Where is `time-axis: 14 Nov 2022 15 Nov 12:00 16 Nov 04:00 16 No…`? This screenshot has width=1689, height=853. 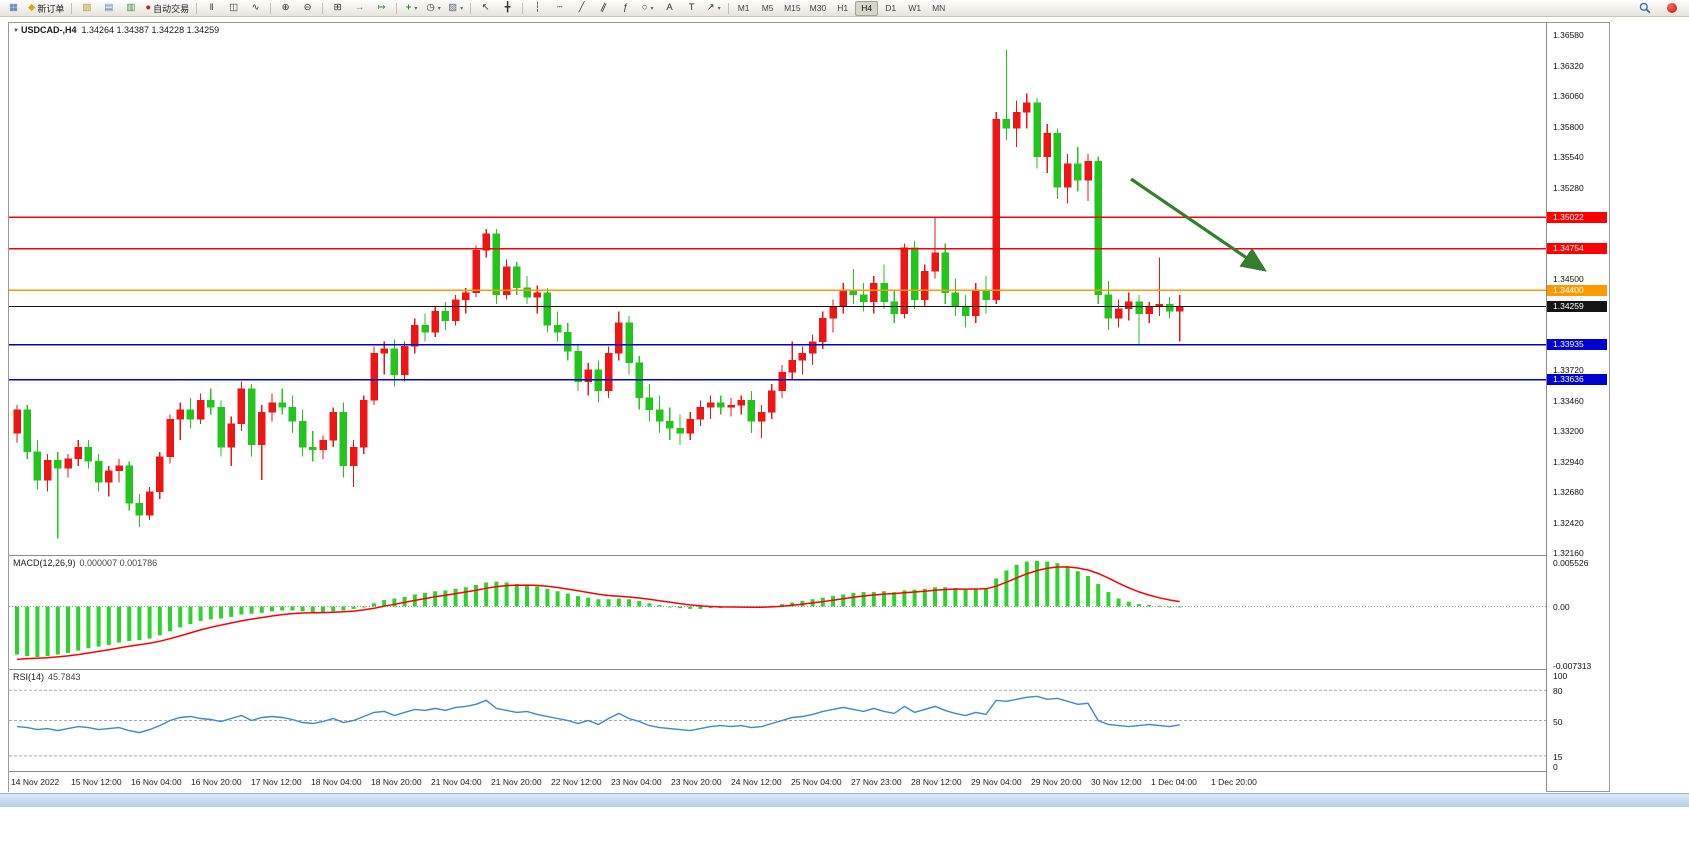 time-axis: 14 Nov 2022 15 Nov 12:00 16 Nov 04:00 16 No… is located at coordinates (777, 781).